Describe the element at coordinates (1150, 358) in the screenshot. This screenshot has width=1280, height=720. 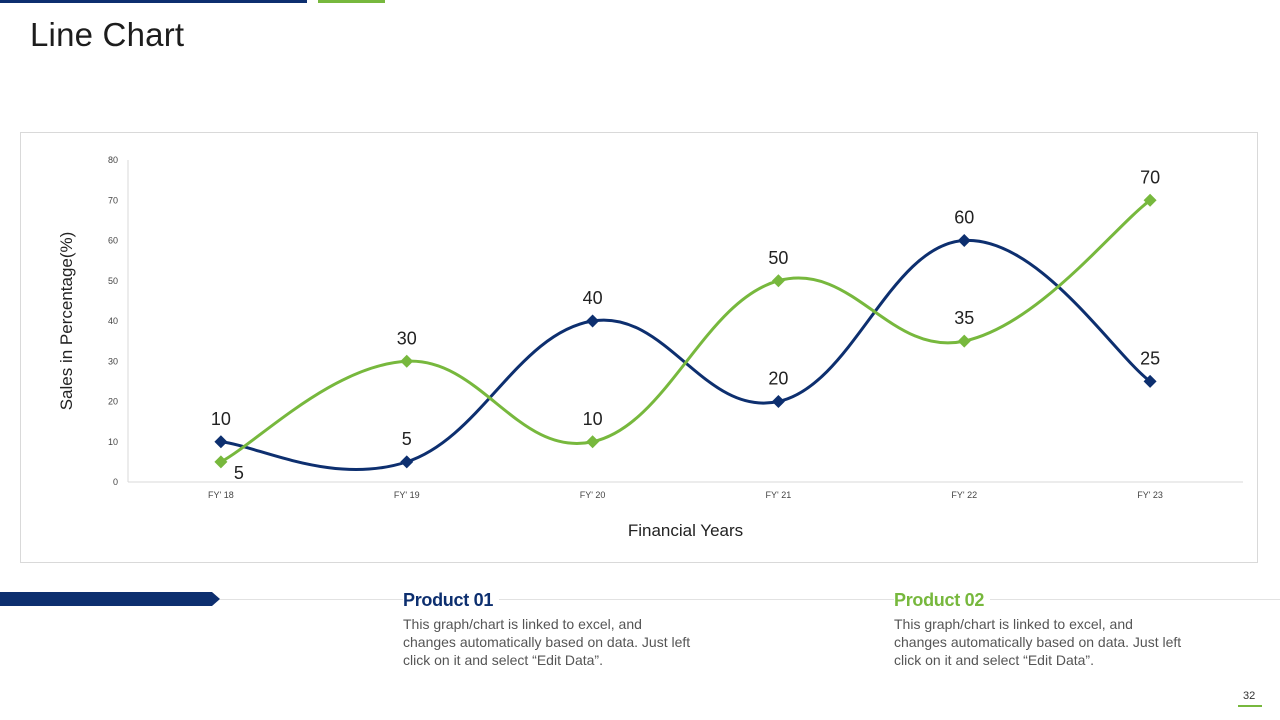
I see `data-label: 25` at that location.